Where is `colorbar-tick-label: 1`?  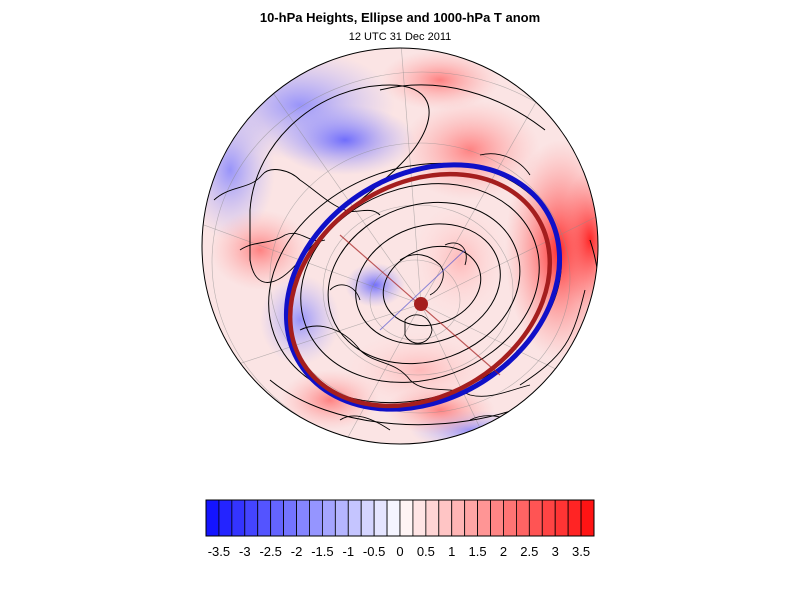 colorbar-tick-label: 1 is located at coordinates (451, 551).